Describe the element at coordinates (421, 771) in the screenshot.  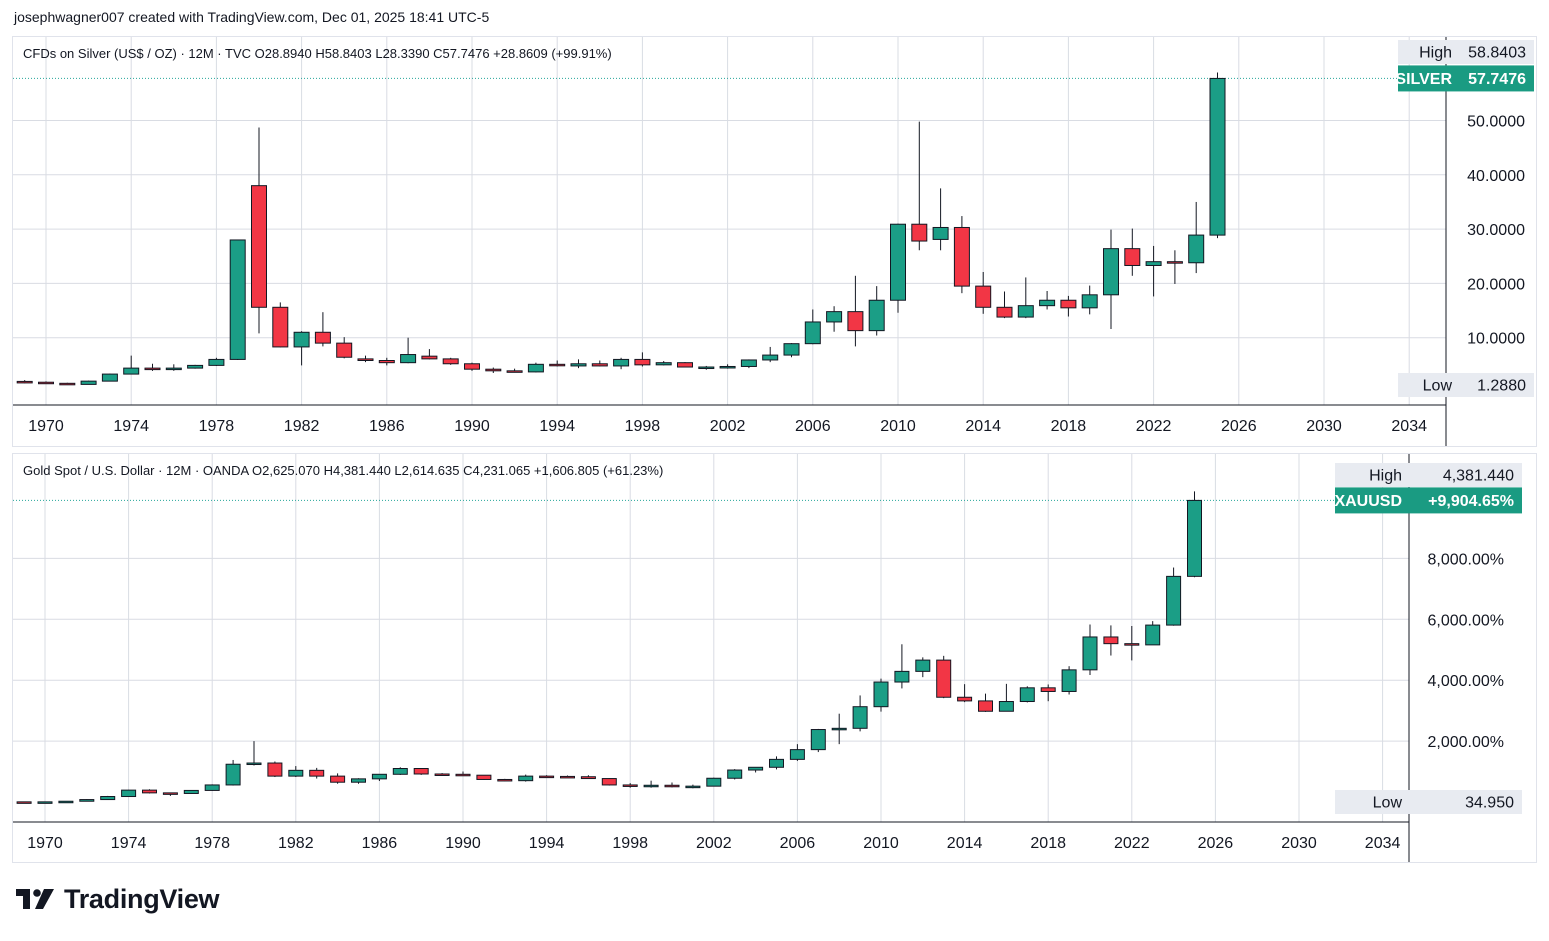
I see `candle-1988` at that location.